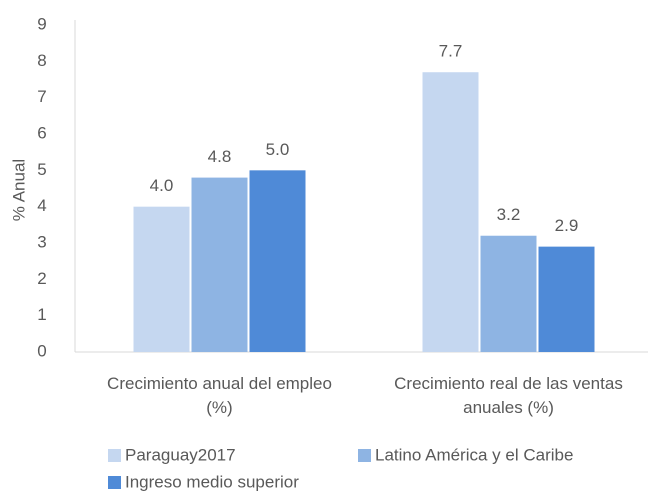 Image resolution: width=648 pixels, height=495 pixels. Describe the element at coordinates (41, 169) in the screenshot. I see `y-tick-label: 5` at that location.